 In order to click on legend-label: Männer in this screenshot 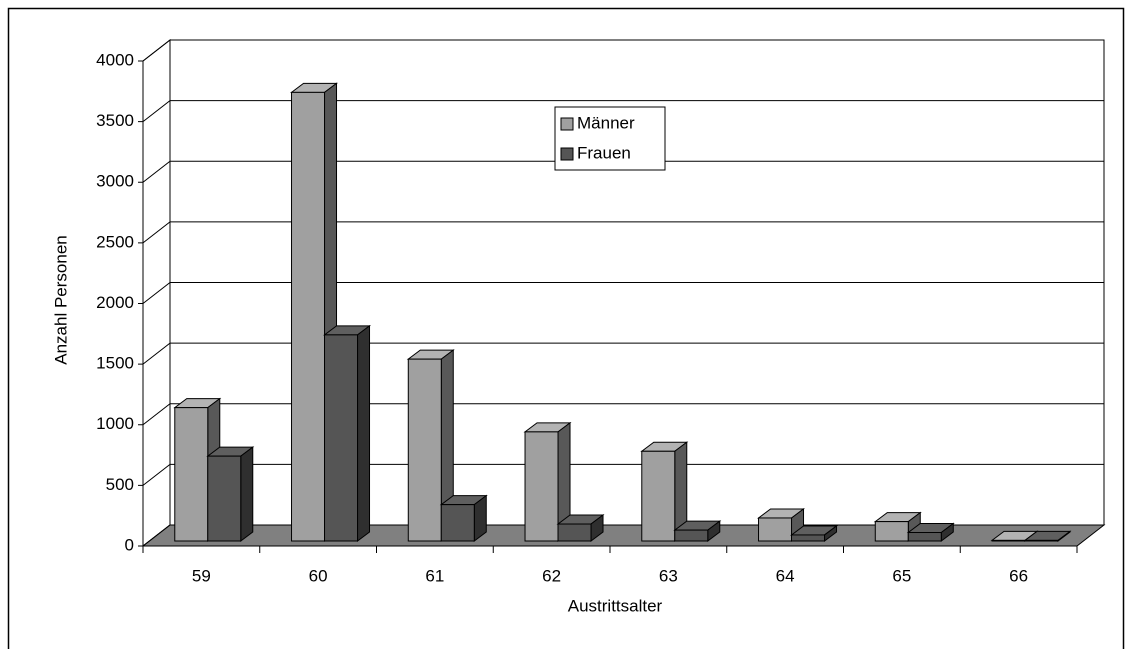, I will do `click(606, 122)`.